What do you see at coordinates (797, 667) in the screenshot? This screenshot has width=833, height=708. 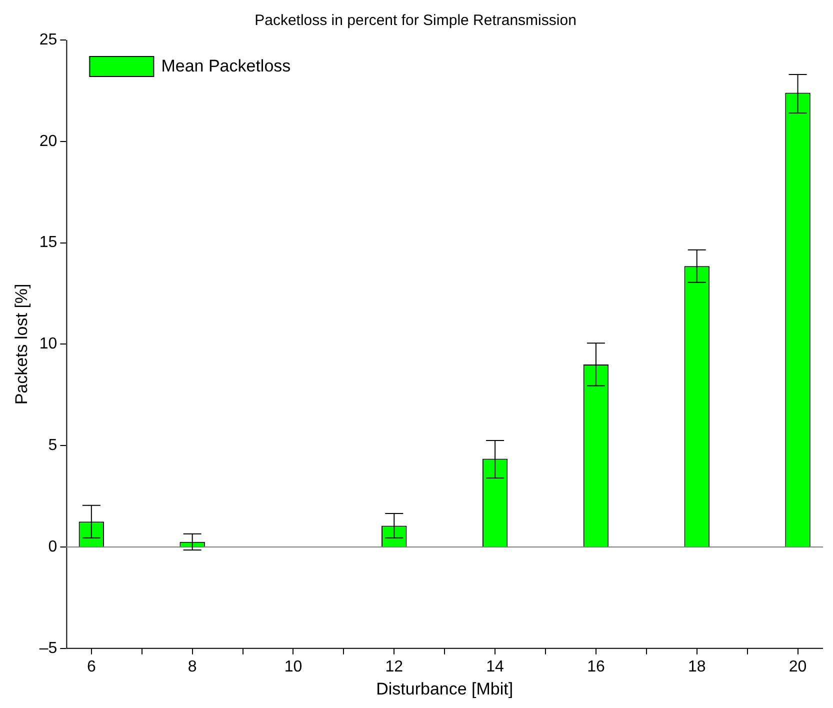 I see `x-tick-label: 20` at bounding box center [797, 667].